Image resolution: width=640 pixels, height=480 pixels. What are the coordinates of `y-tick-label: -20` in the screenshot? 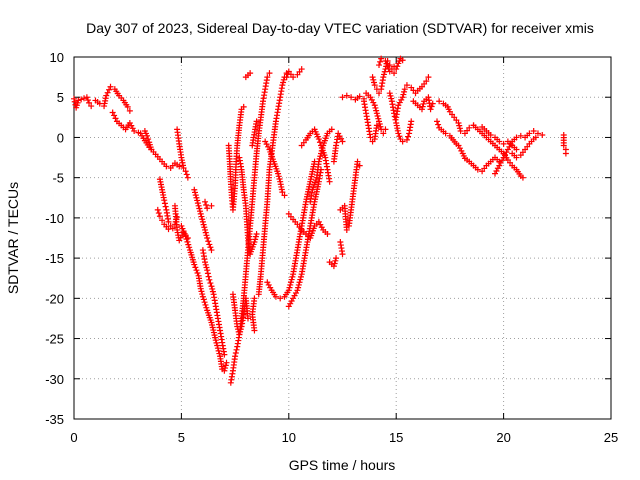 It's located at (54, 298).